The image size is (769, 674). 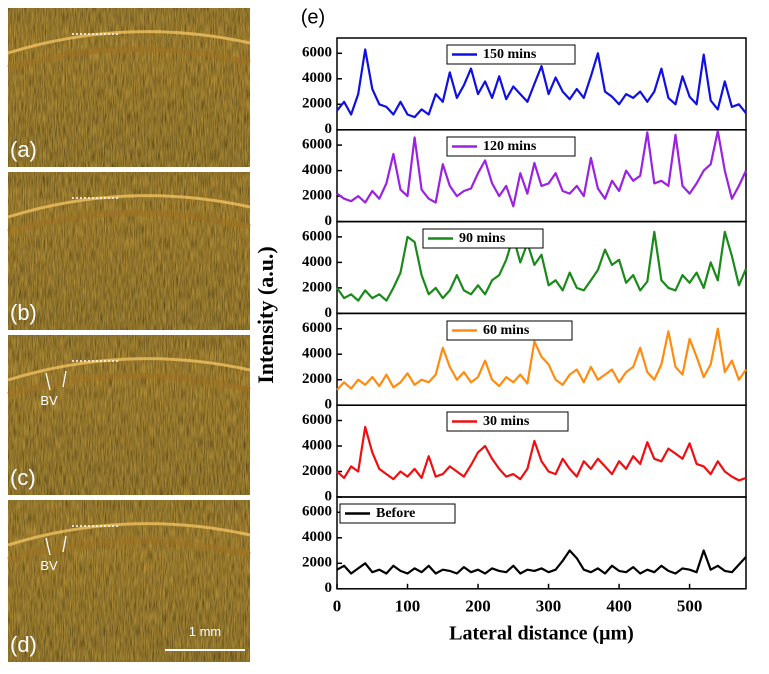 What do you see at coordinates (408, 606) in the screenshot?
I see `x-tick-label: 100` at bounding box center [408, 606].